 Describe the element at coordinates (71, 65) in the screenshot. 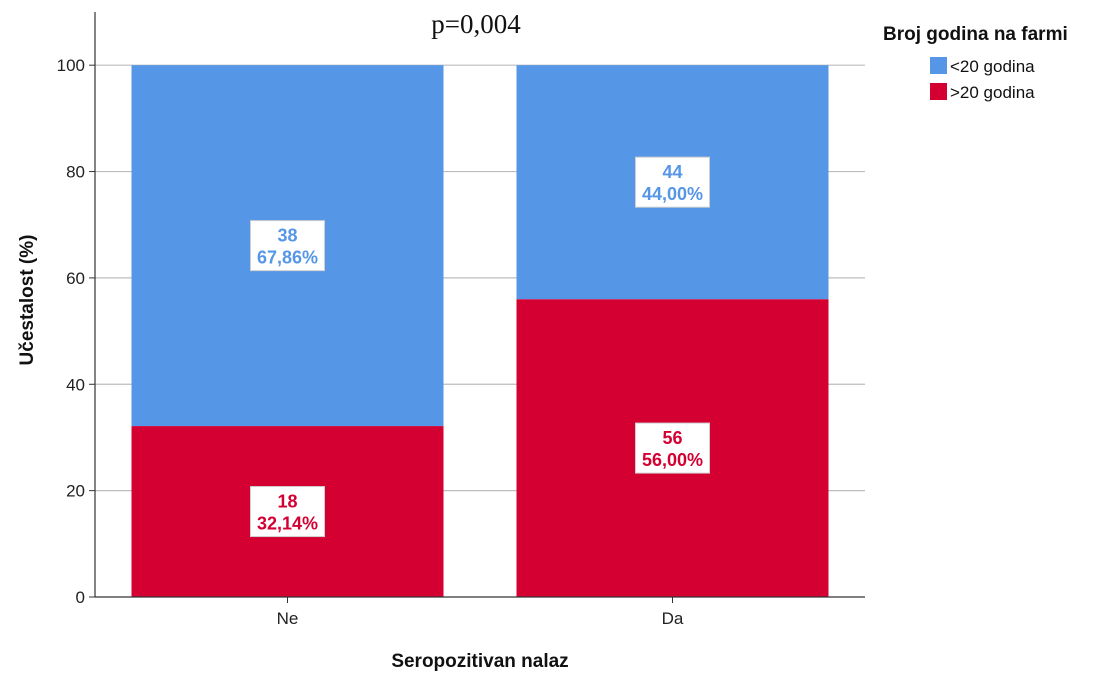

I see `y-tick-label: 100` at that location.